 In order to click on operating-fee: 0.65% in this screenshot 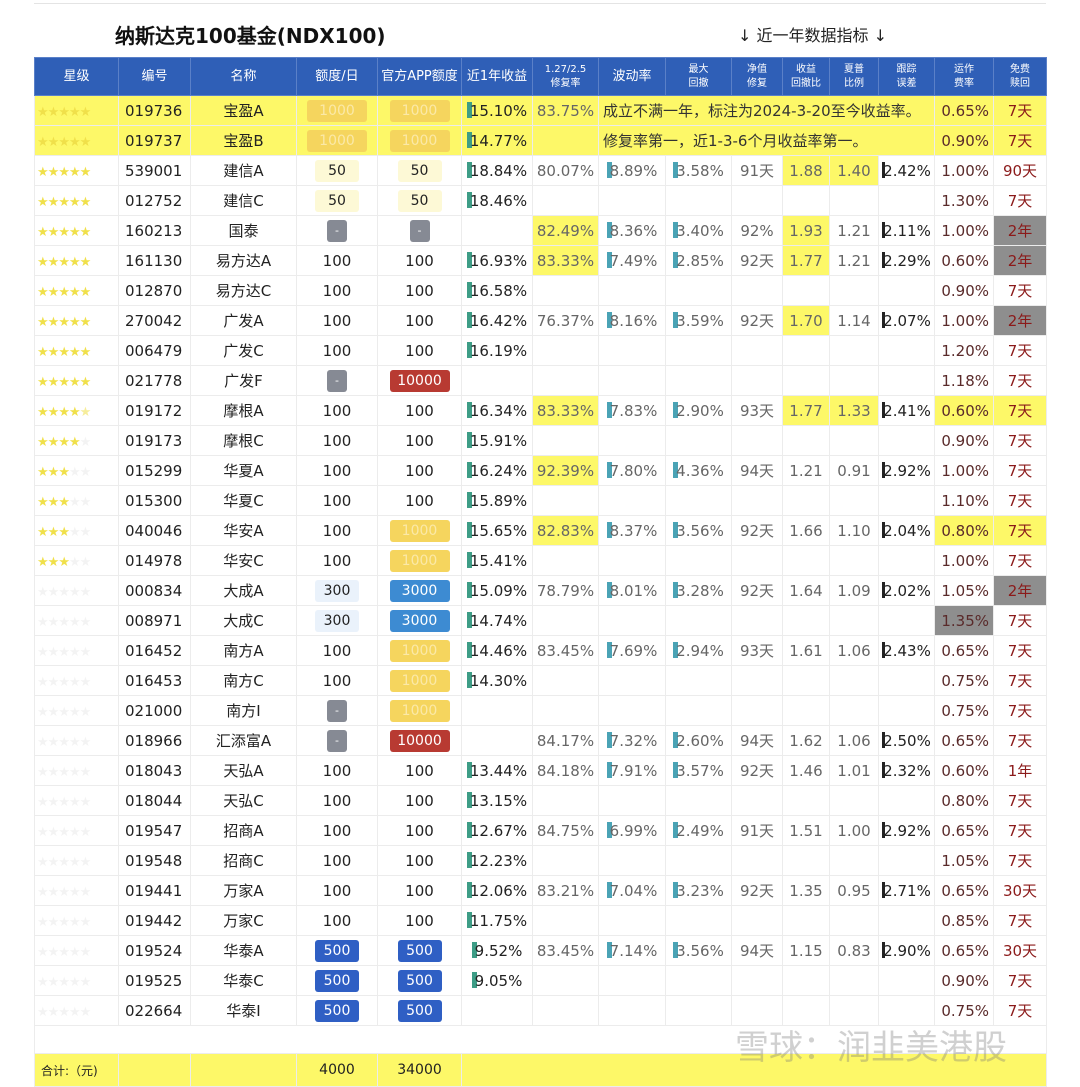, I will do `click(964, 950)`.